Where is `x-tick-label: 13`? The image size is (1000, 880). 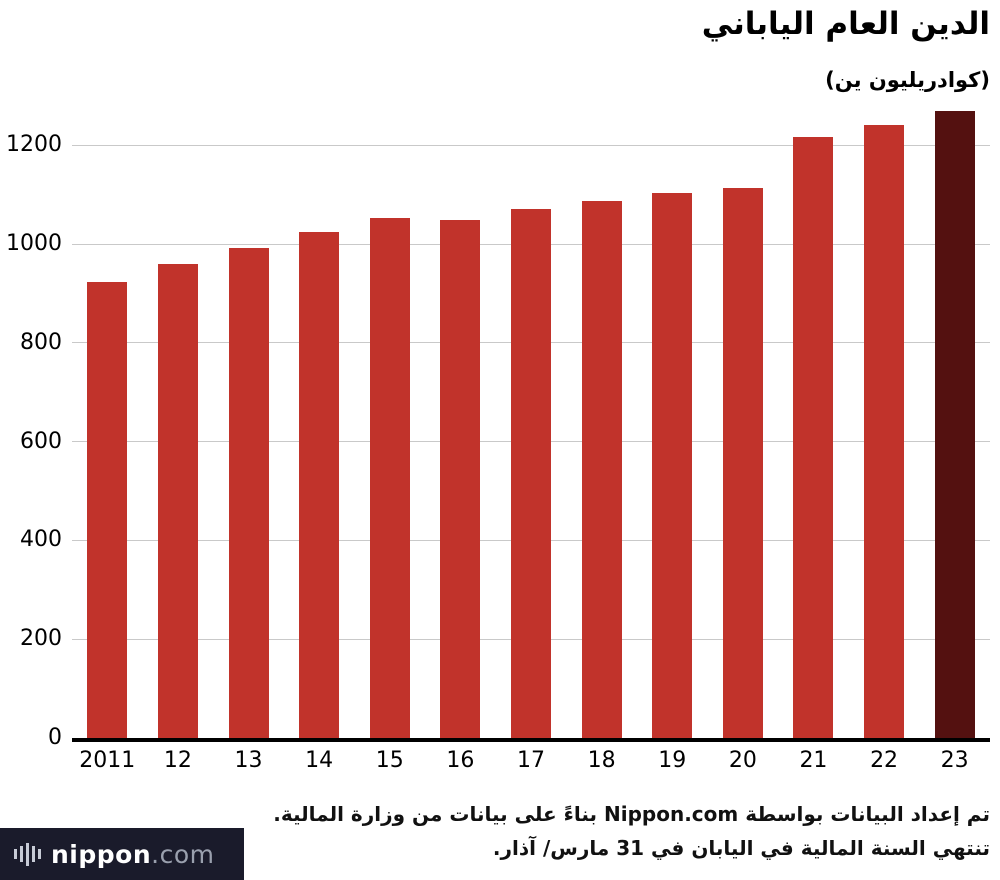 x-tick-label: 13 is located at coordinates (248, 760).